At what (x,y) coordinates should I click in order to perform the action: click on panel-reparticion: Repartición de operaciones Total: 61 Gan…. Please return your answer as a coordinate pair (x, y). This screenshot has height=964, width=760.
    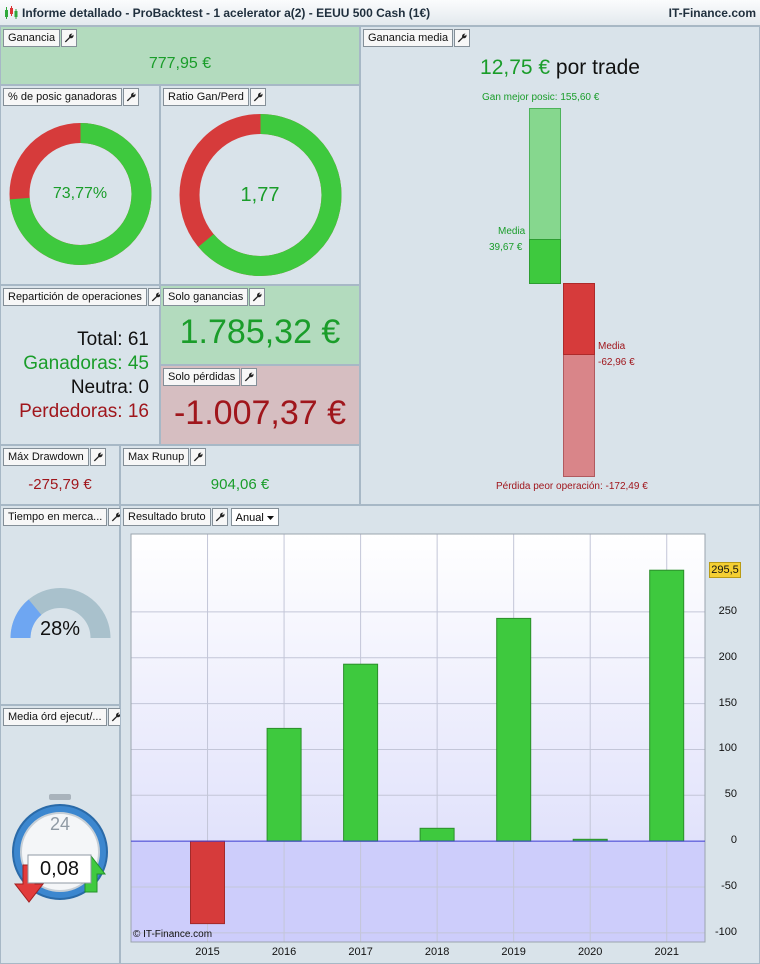
    Looking at the image, I should click on (82, 365).